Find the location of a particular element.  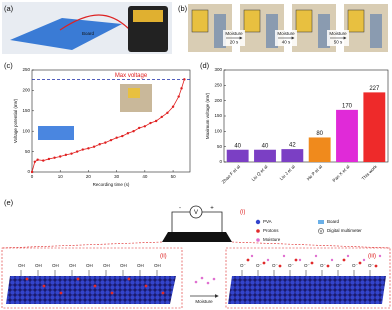

droplets is located at coordinates (205, 280).